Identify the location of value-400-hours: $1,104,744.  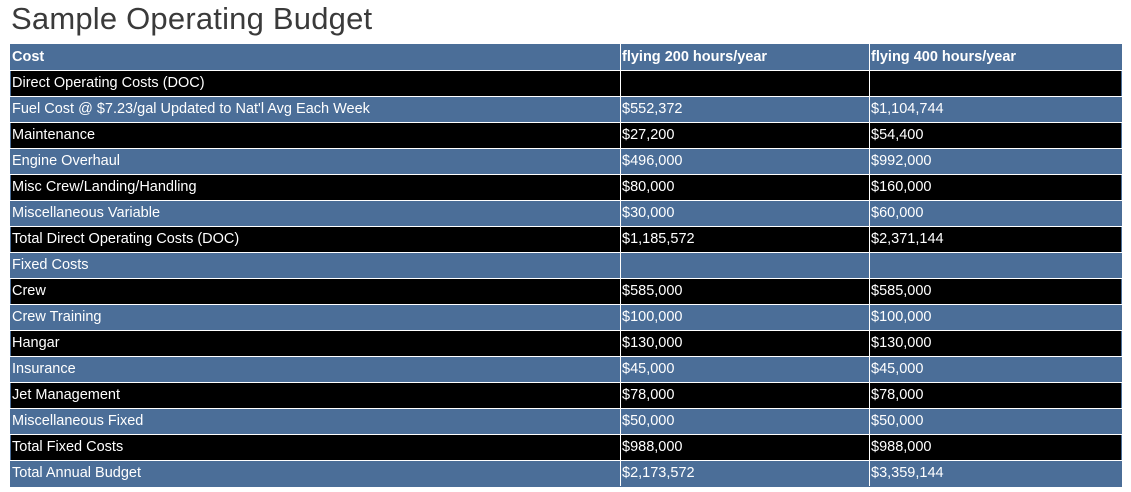
(995, 109).